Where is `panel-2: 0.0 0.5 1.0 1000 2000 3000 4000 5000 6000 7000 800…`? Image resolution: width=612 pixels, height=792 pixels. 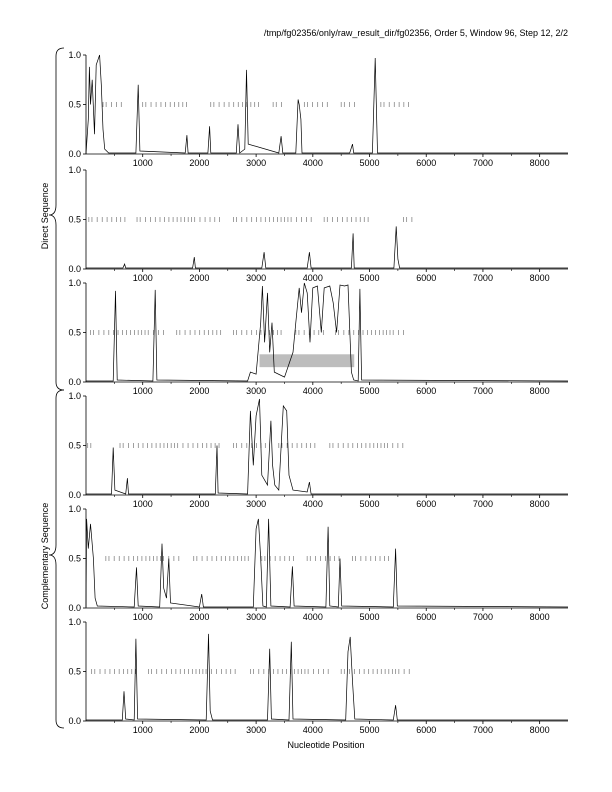 panel-2: 0.0 0.5 1.0 1000 2000 3000 4000 5000 6000 7000 800… is located at coordinates (318, 224).